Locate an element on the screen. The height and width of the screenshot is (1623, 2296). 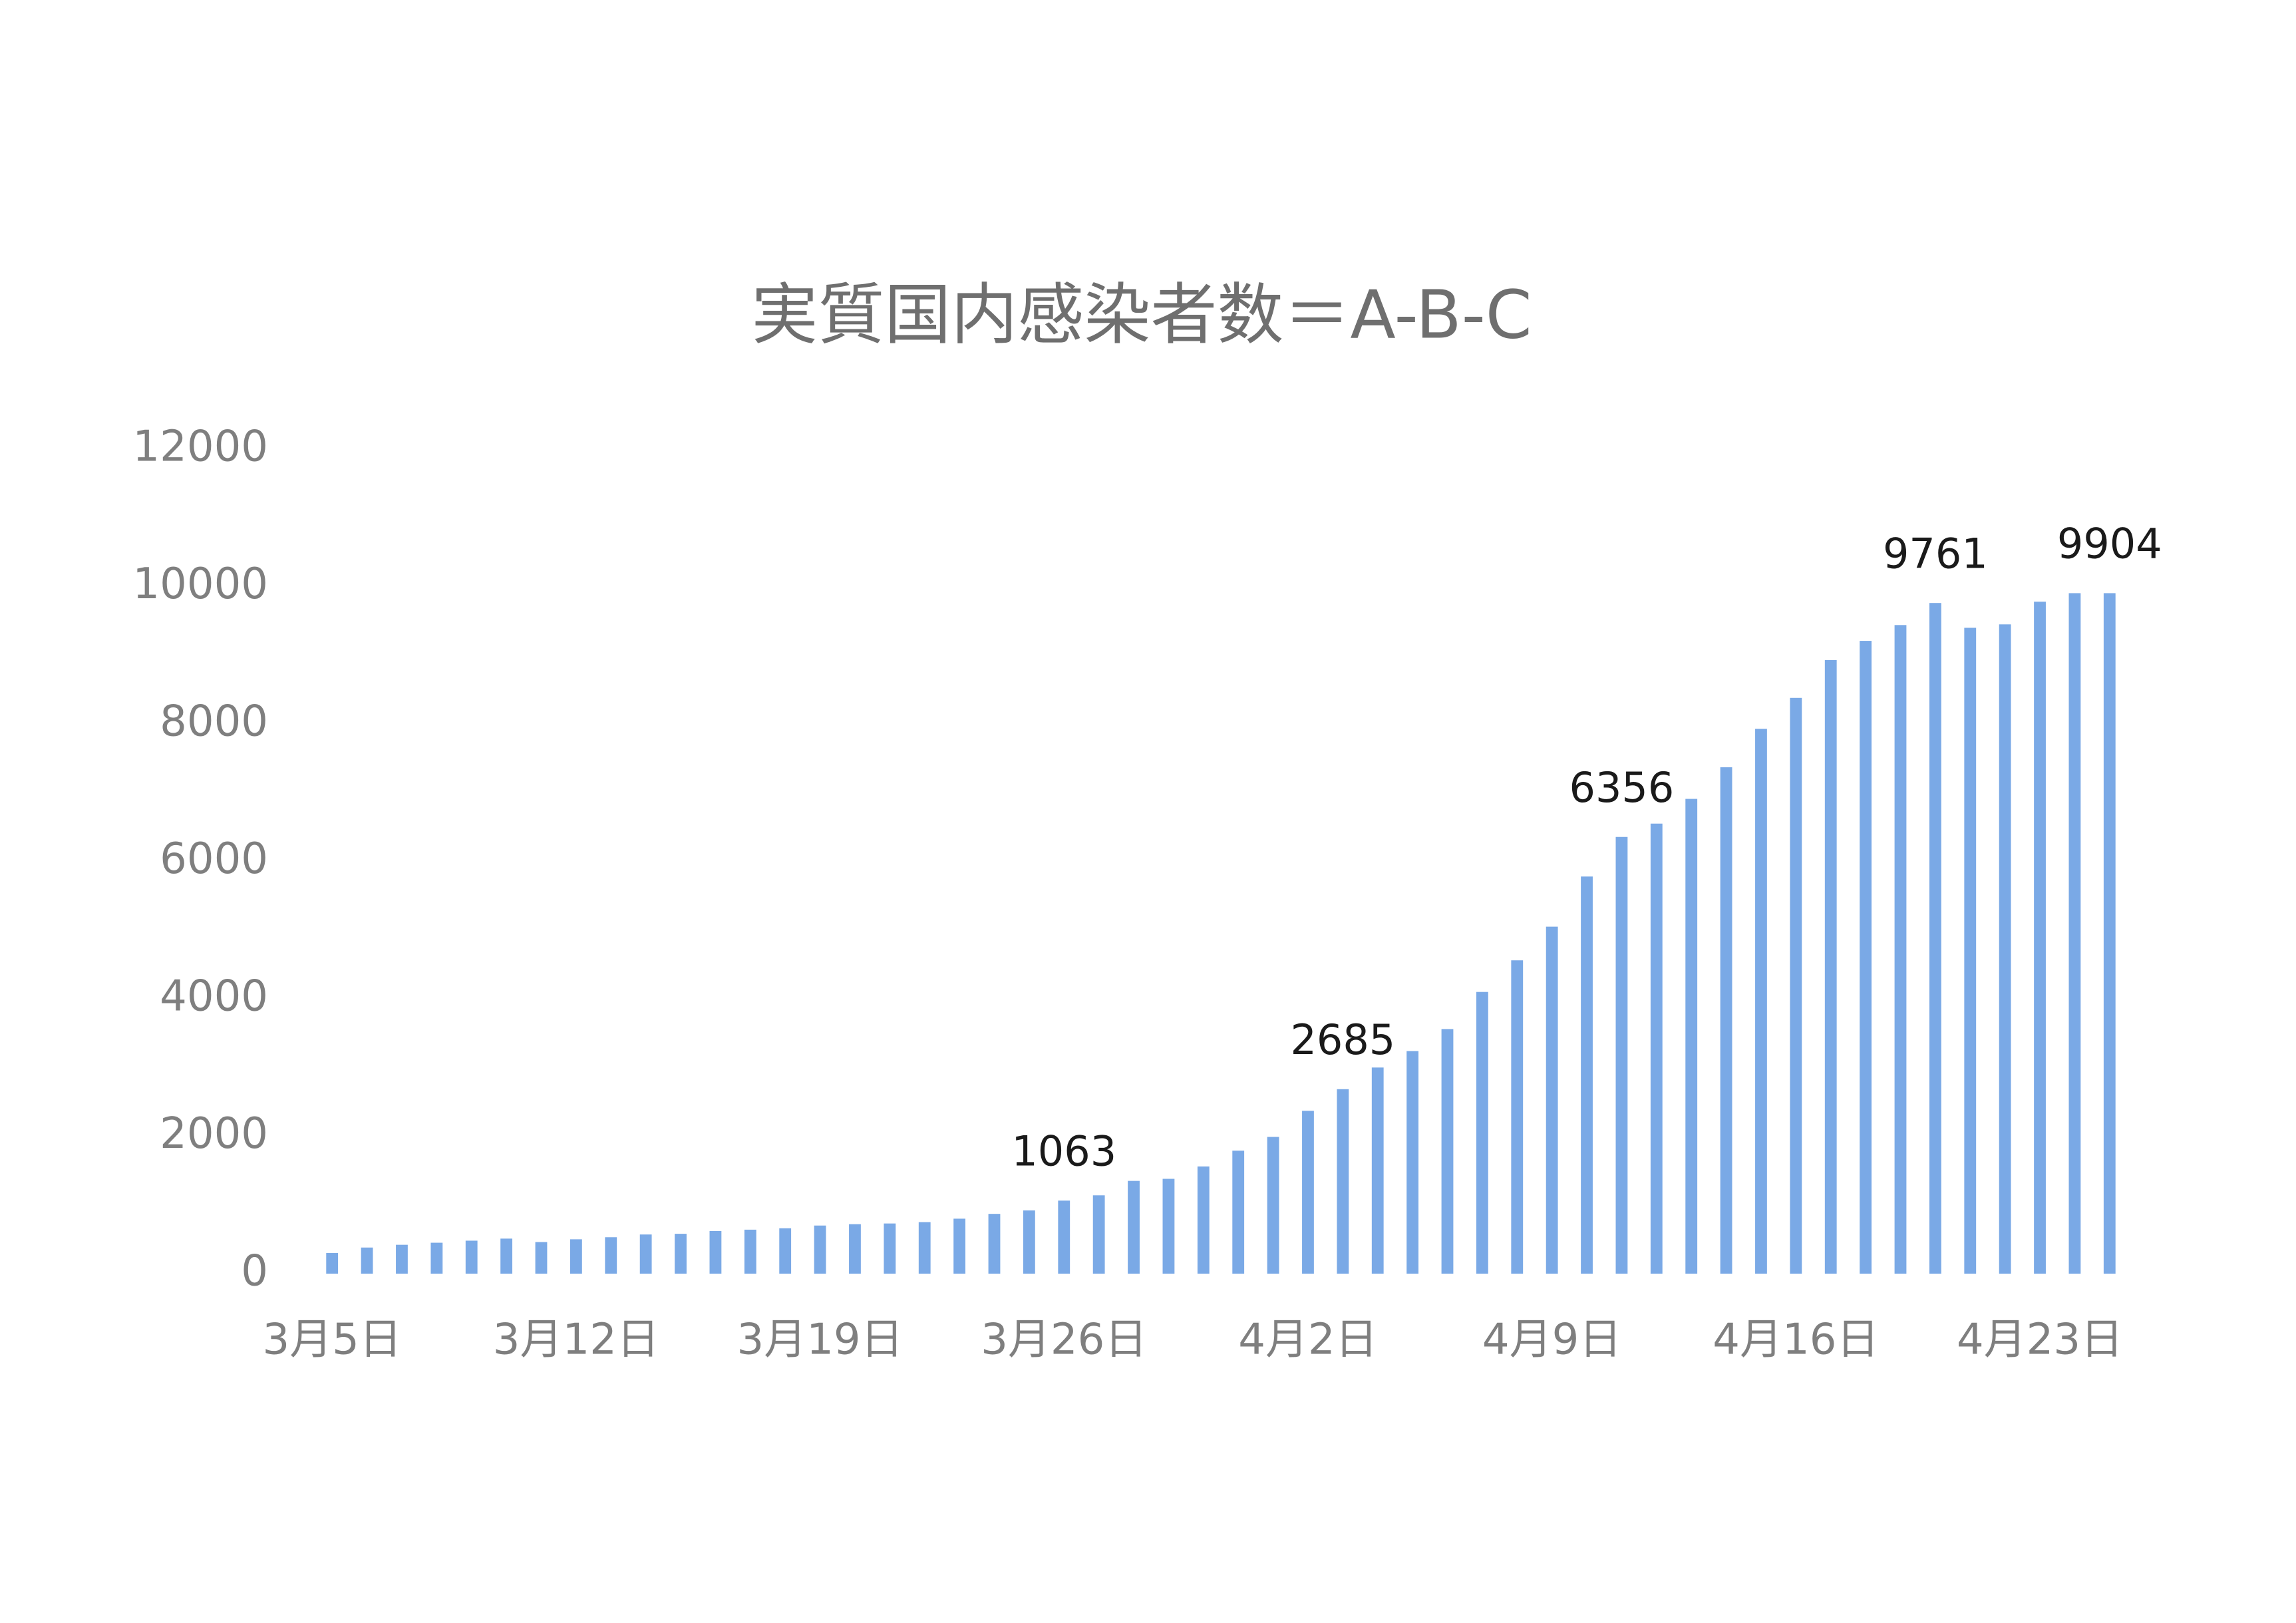
x-tick-label: 3月12日 is located at coordinates (576, 1340).